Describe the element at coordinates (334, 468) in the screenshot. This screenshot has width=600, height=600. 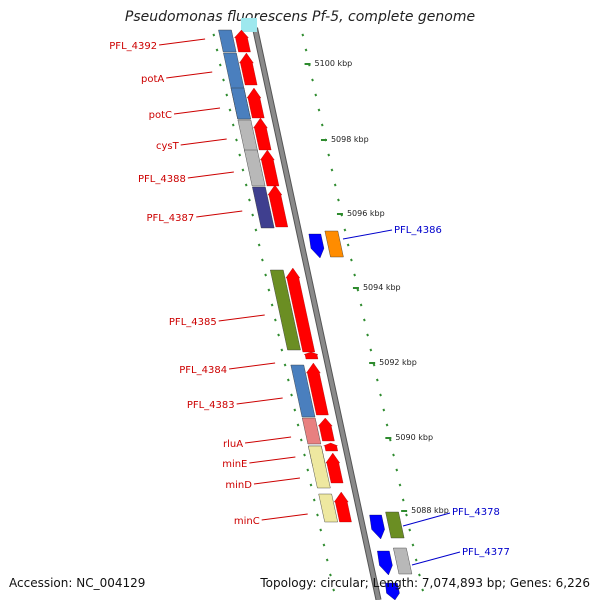
I see `forward-arrow-minD` at that location.